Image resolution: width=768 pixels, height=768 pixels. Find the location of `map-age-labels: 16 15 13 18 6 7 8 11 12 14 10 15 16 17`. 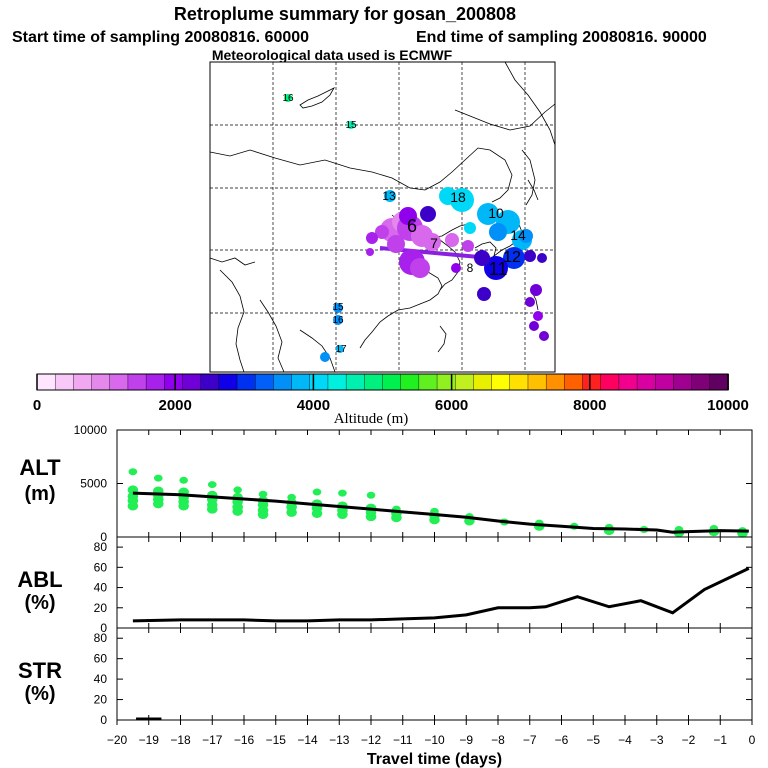

map-age-labels: 16 15 13 18 6 7 8 11 12 14 10 15 16 17 is located at coordinates (404, 224).